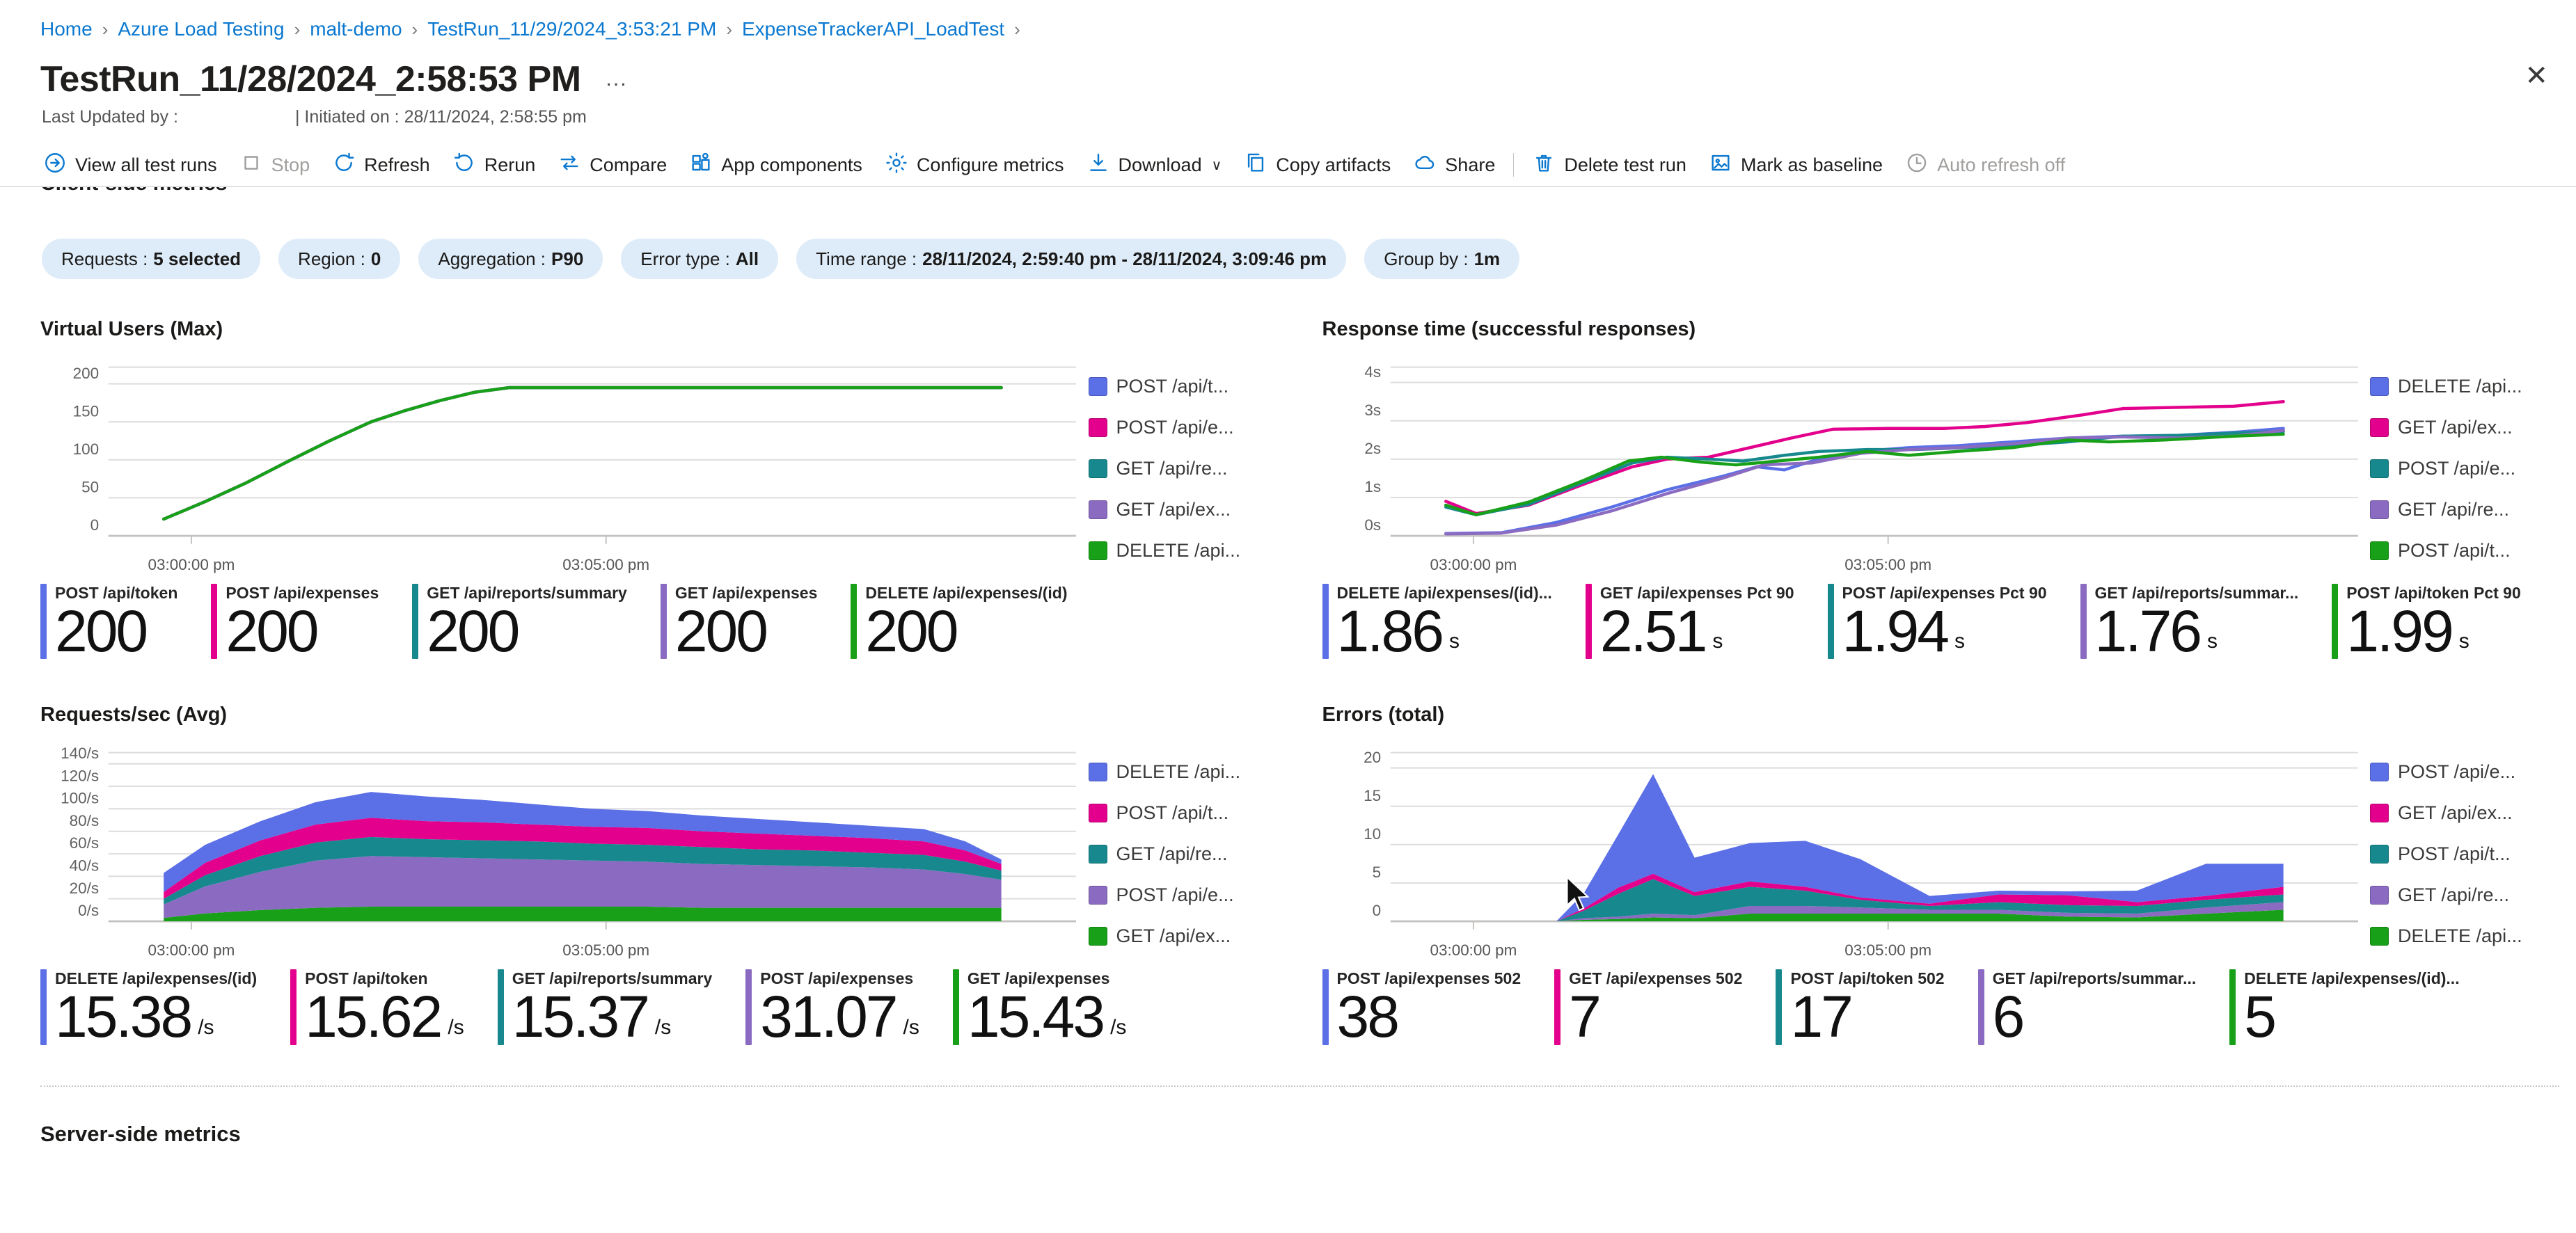  I want to click on y-tick-label: 80/s, so click(84, 820).